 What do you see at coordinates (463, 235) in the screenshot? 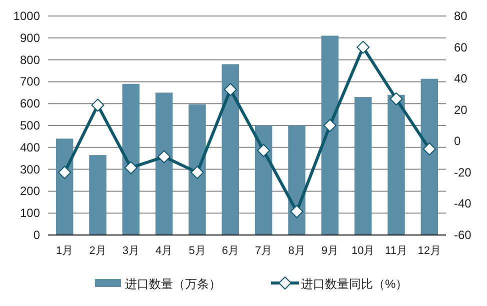
I see `y2-tick-label: -60` at bounding box center [463, 235].